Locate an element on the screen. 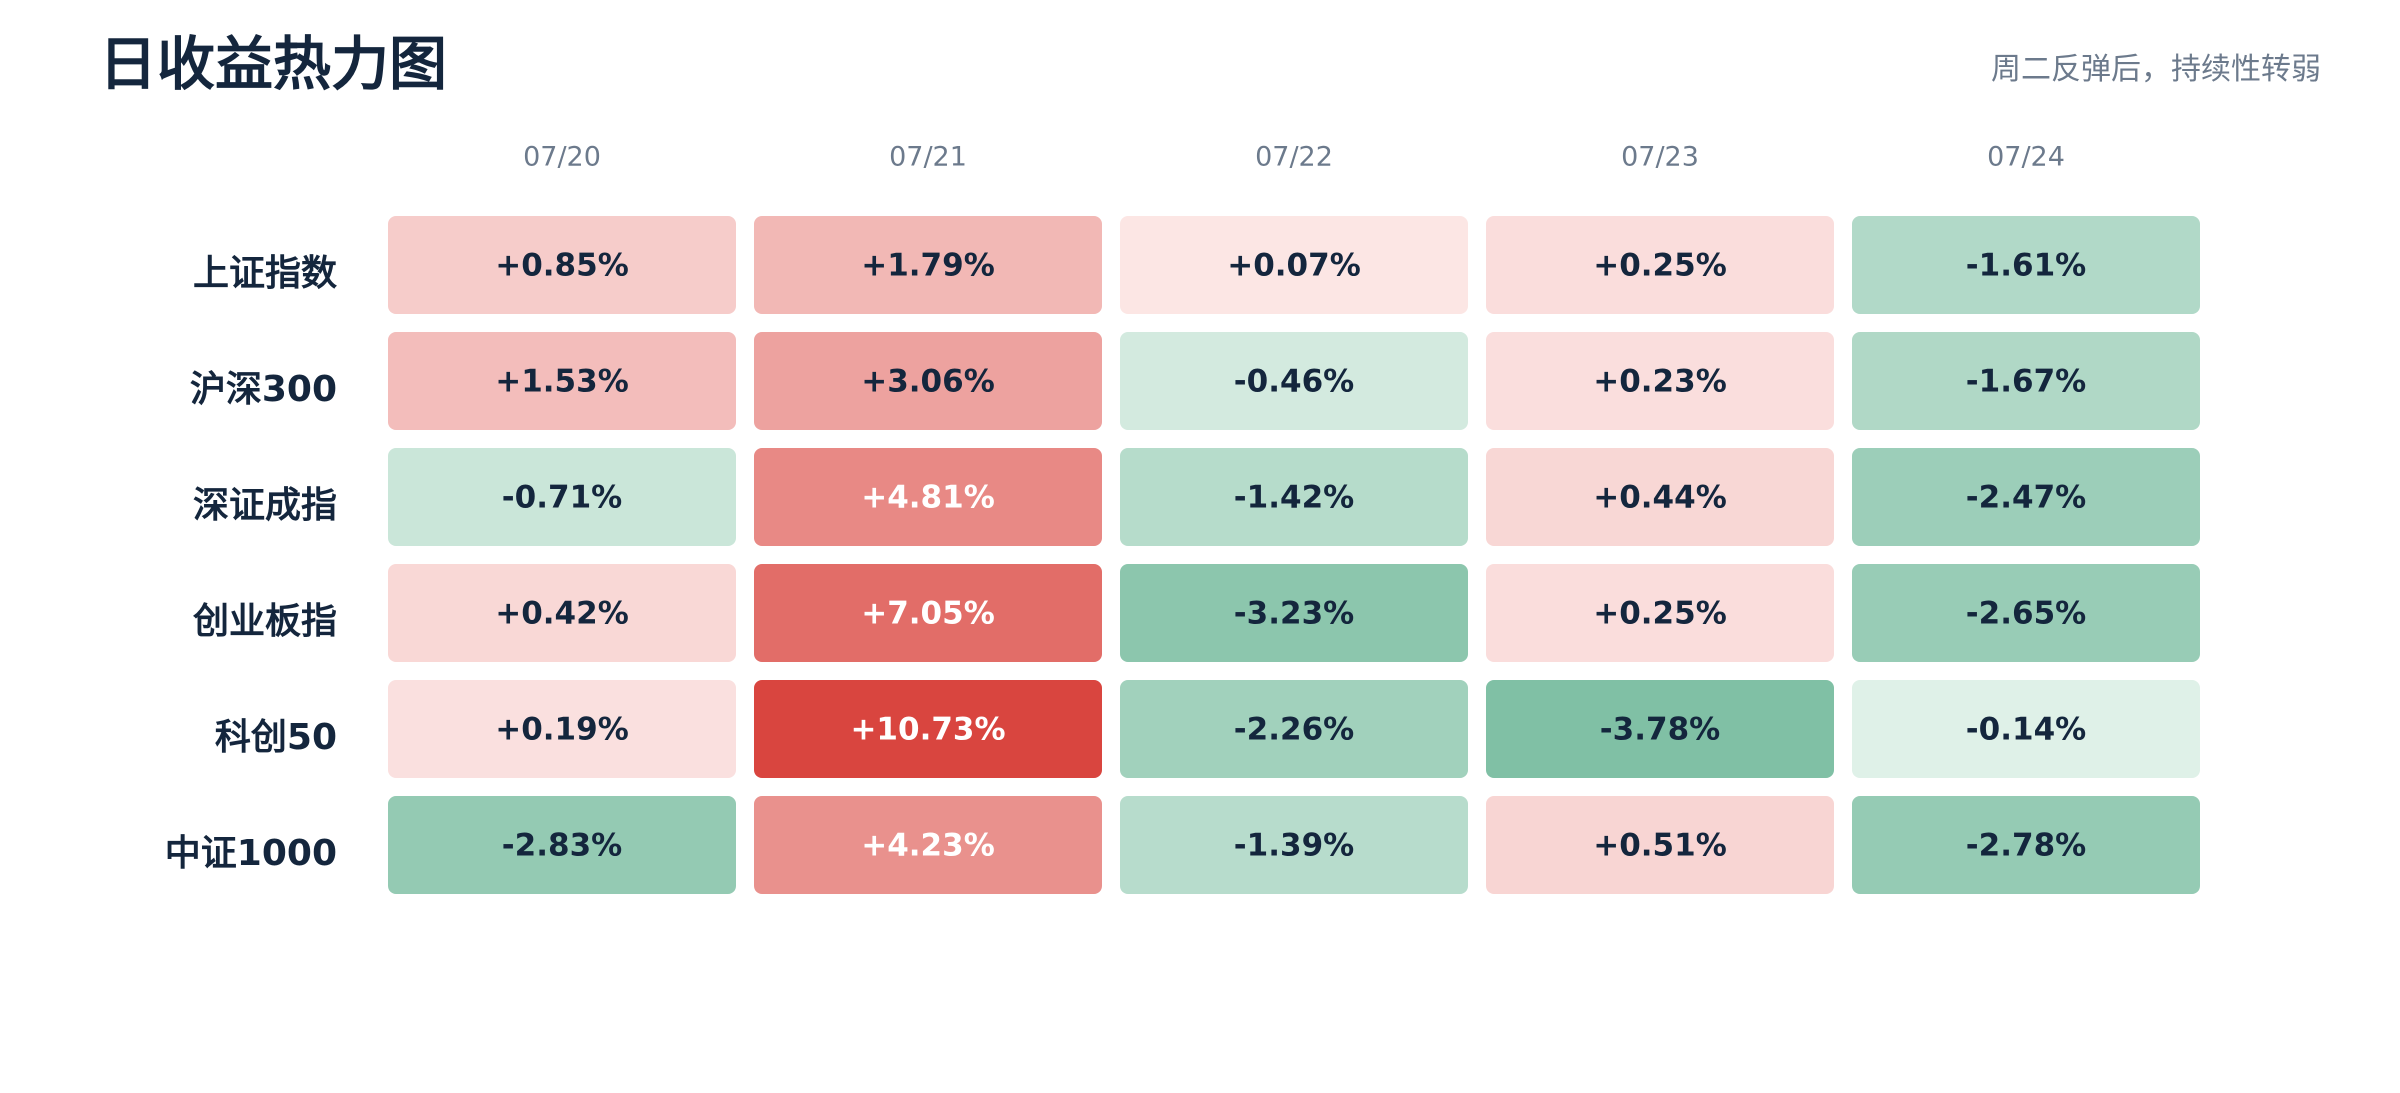  column-label: 07/22 is located at coordinates (1294, 157).